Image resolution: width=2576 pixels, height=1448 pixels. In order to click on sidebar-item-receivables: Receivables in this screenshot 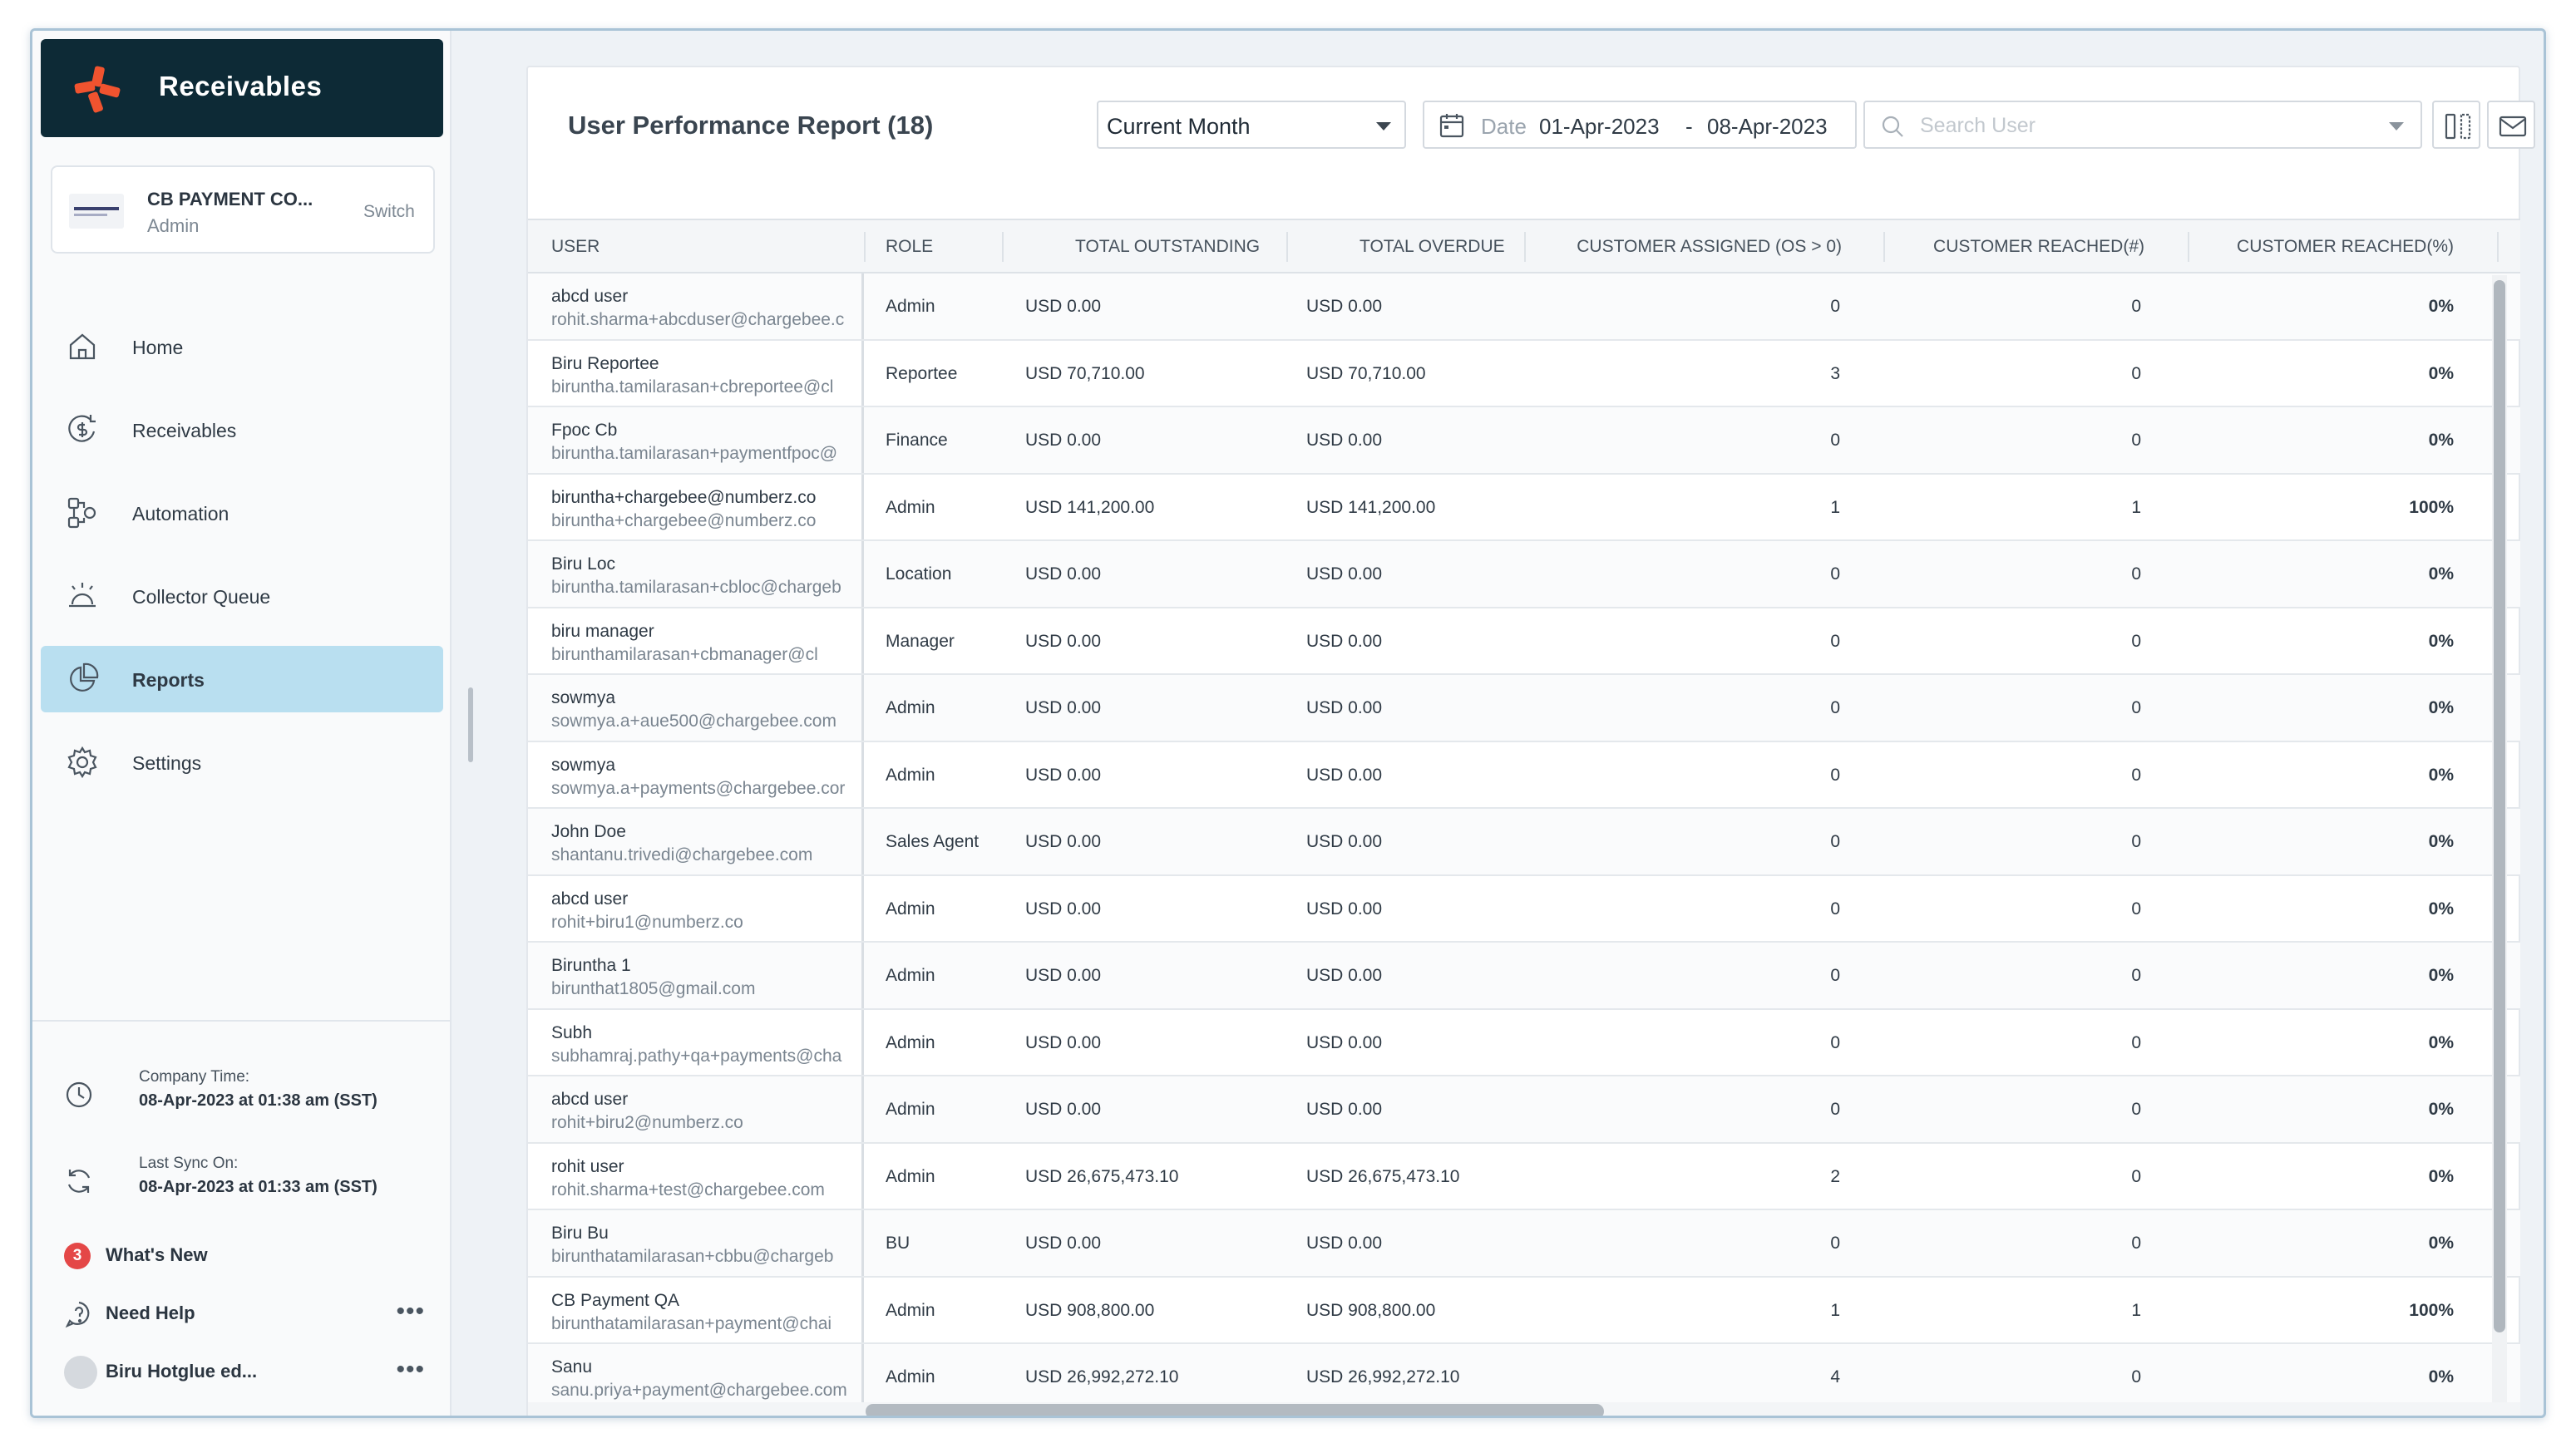, I will do `click(242, 429)`.